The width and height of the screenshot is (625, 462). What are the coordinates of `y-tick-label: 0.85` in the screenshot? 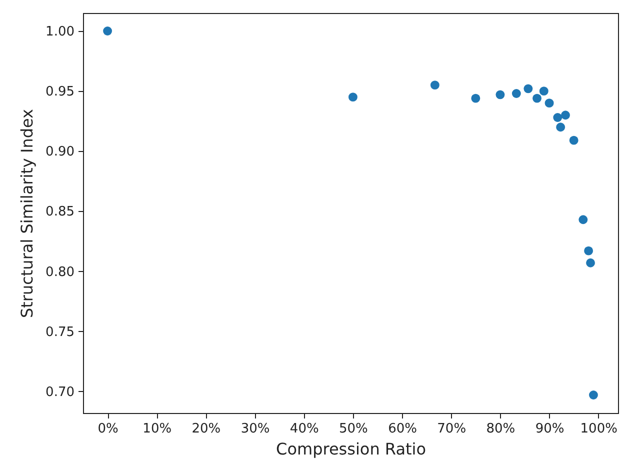 It's located at (60, 212).